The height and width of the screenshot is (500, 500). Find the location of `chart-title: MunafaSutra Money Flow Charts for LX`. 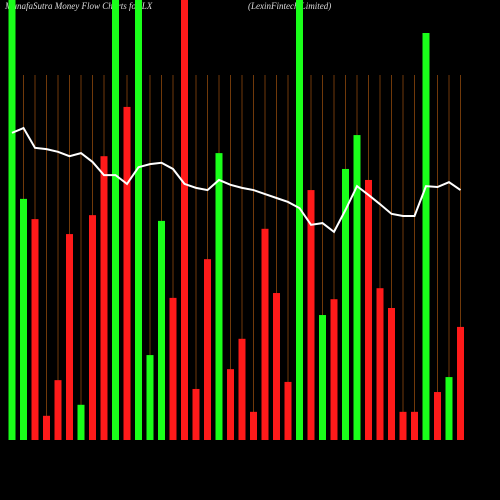

chart-title: MunafaSutra Money Flow Charts for LX is located at coordinates (78, 6).